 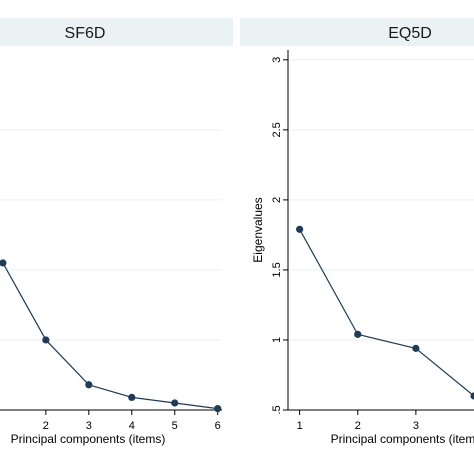 I want to click on x-tick-label: 4, so click(x=132, y=426).